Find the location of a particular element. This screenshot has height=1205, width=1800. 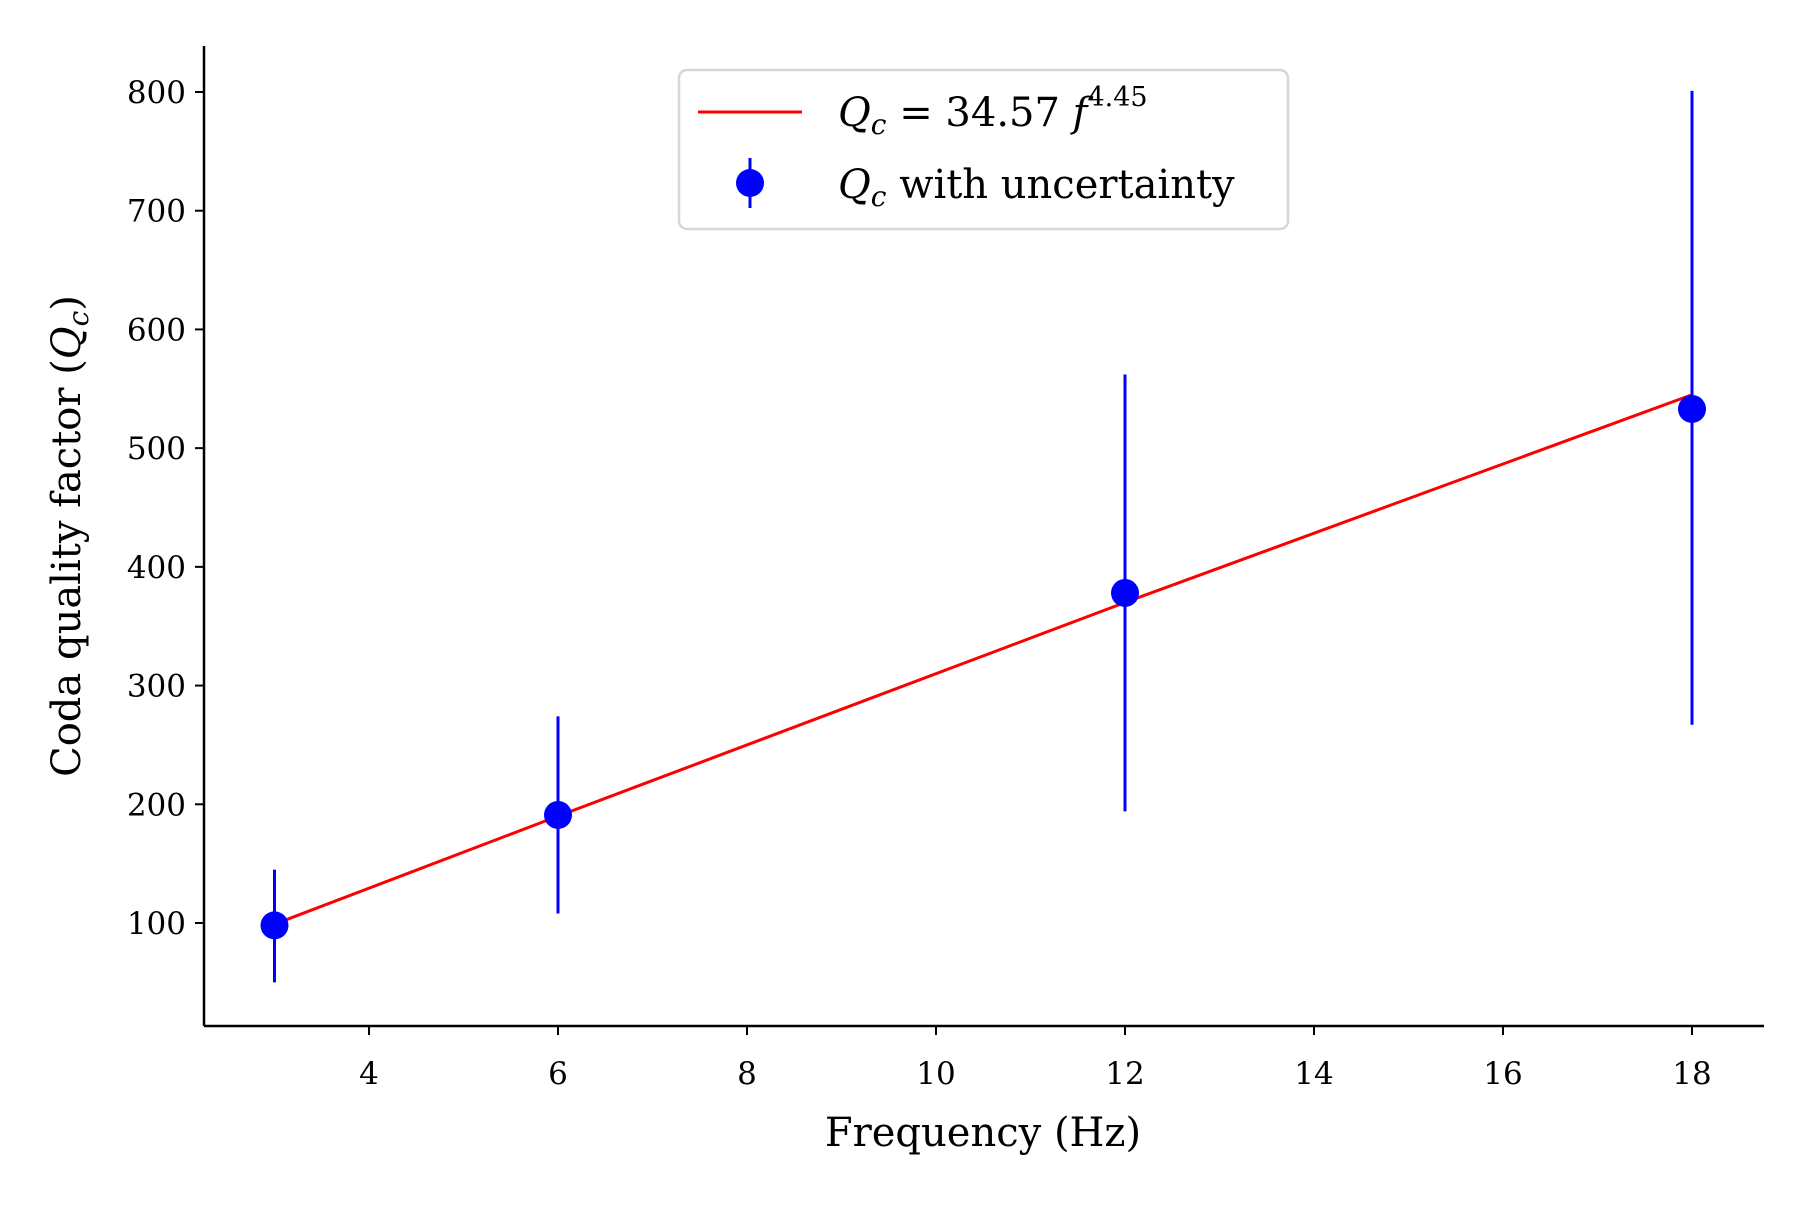

x-tick-label: 10 is located at coordinates (935, 1074).